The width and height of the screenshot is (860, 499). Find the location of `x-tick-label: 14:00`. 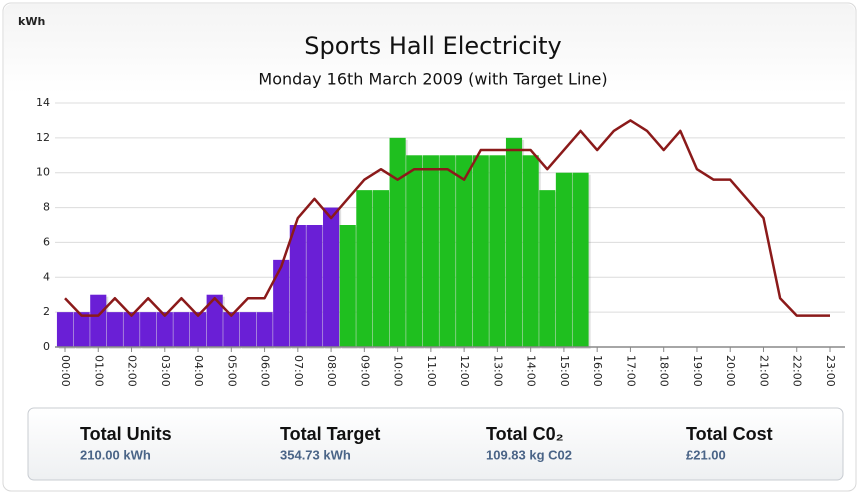

x-tick-label: 14:00 is located at coordinates (531, 371).